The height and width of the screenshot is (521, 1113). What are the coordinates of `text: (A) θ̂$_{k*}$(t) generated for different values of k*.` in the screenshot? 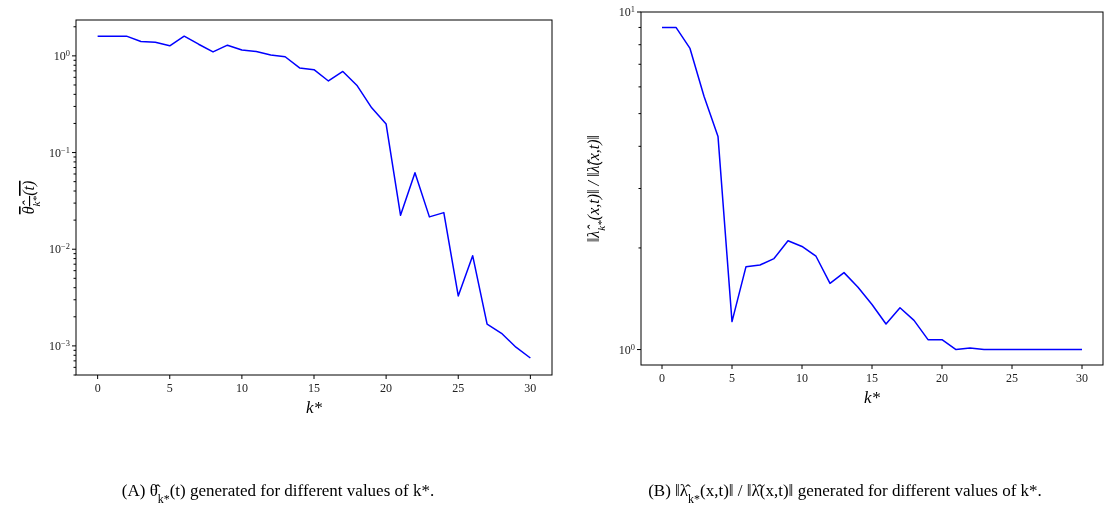 It's located at (278, 493).